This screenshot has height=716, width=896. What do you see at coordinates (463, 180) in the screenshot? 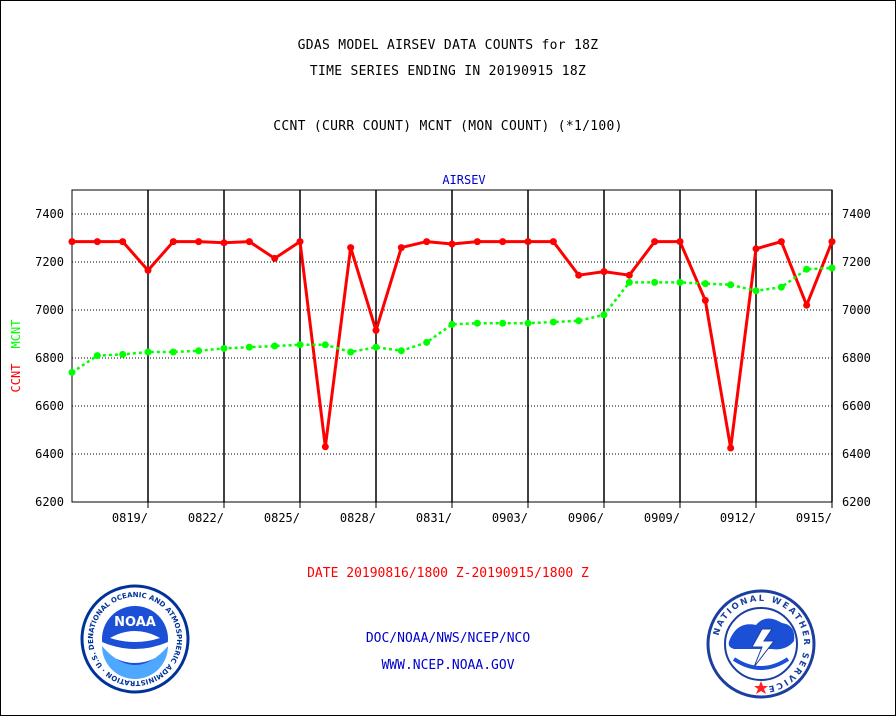
I see `plot-label: AIRSEV` at bounding box center [463, 180].